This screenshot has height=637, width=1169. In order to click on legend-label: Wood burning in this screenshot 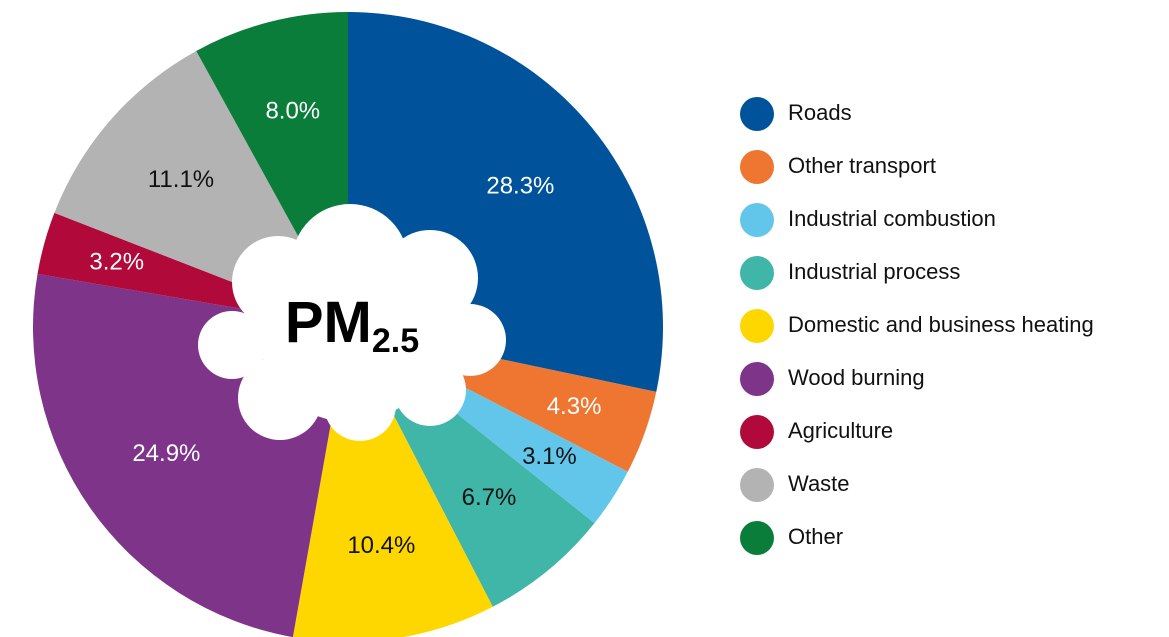, I will do `click(856, 377)`.